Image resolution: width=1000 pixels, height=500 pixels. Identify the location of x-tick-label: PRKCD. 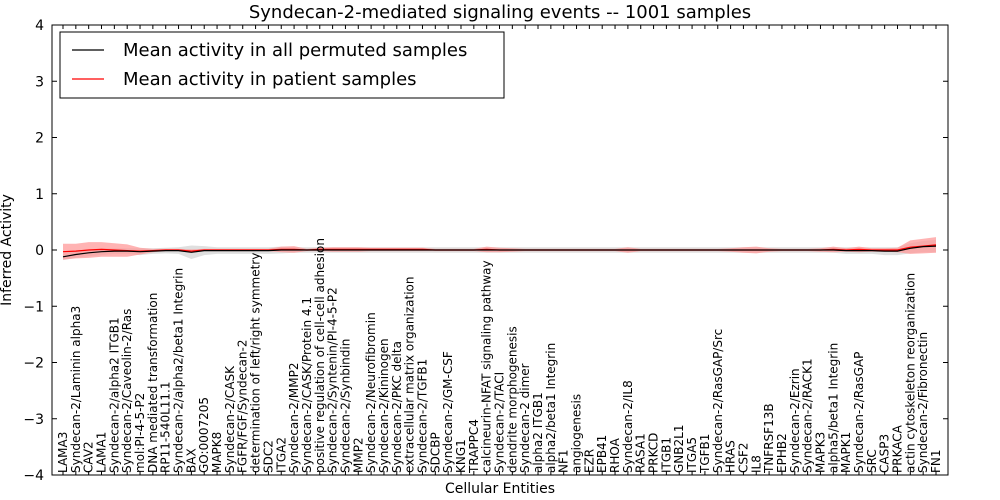
(654, 453).